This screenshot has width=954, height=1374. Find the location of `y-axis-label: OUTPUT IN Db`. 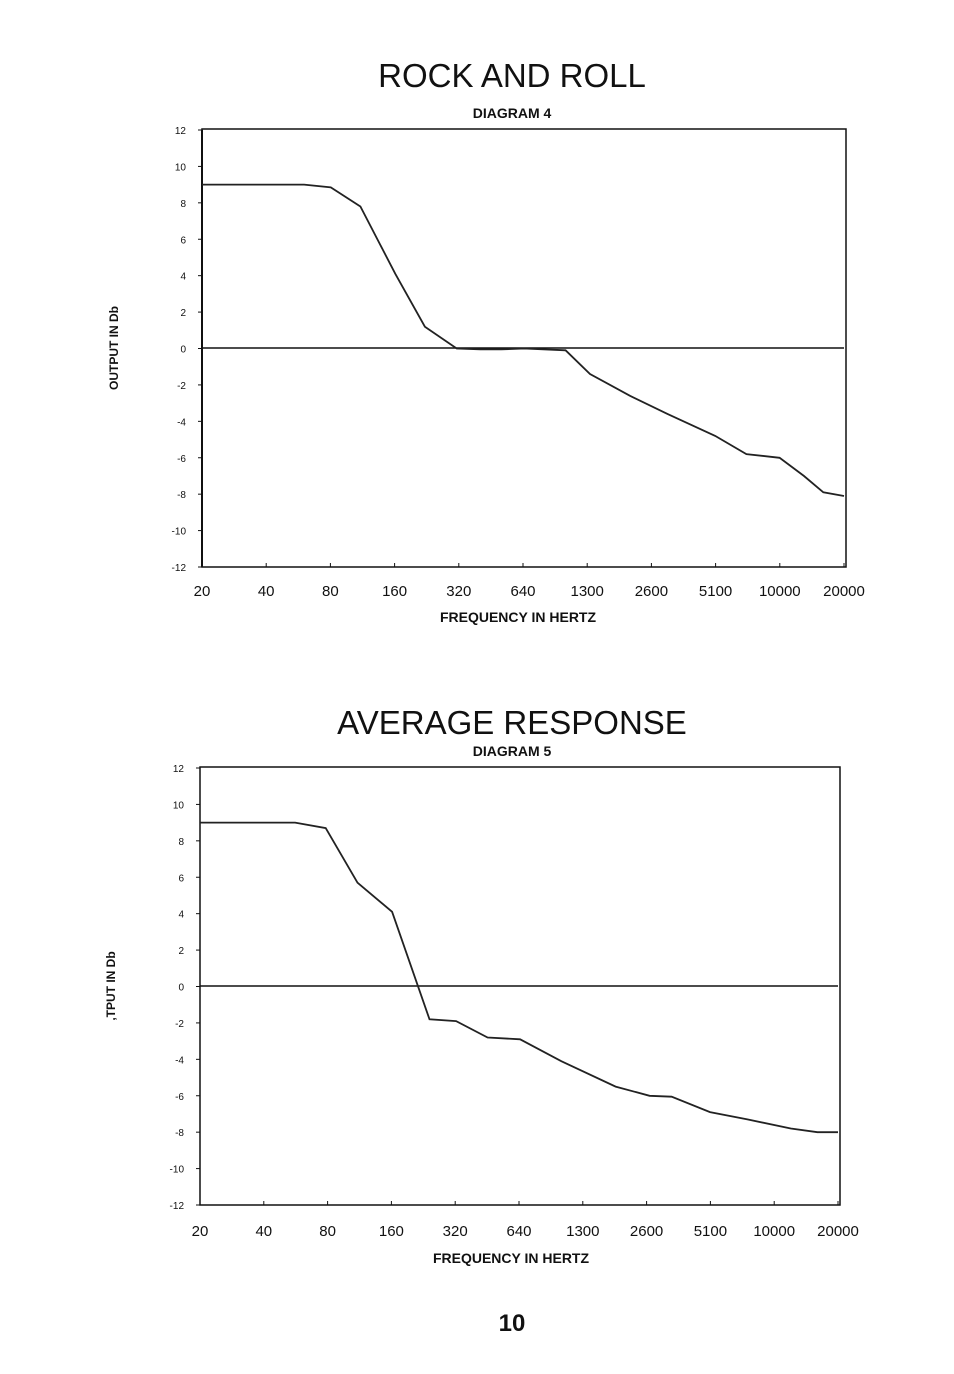

y-axis-label: OUTPUT IN Db is located at coordinates (114, 348).